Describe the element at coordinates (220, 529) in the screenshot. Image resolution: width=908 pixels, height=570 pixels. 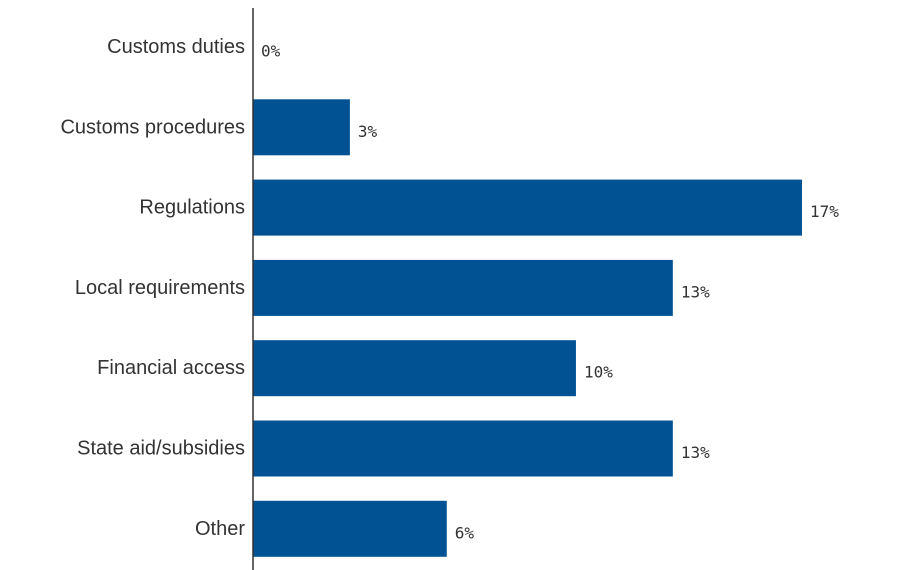
I see `category-label-6: Other` at that location.